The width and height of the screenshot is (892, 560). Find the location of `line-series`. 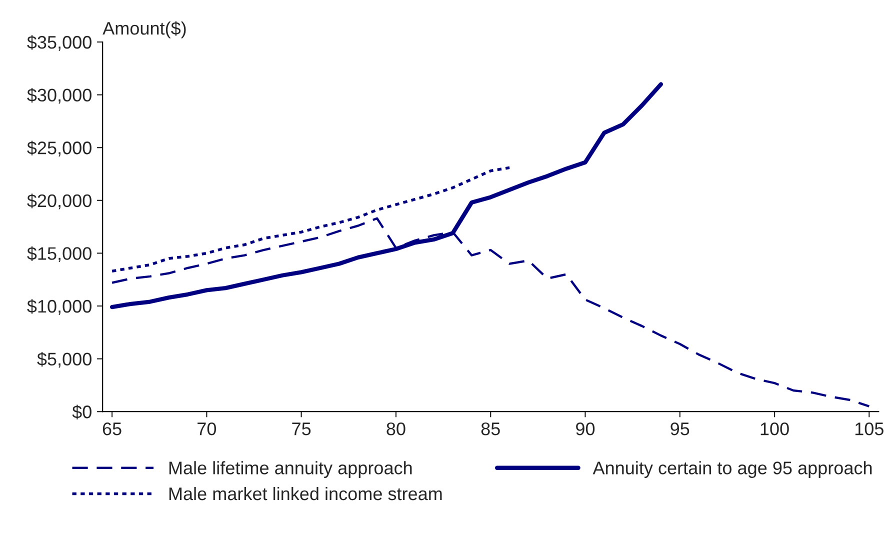

line-series is located at coordinates (310, 219).